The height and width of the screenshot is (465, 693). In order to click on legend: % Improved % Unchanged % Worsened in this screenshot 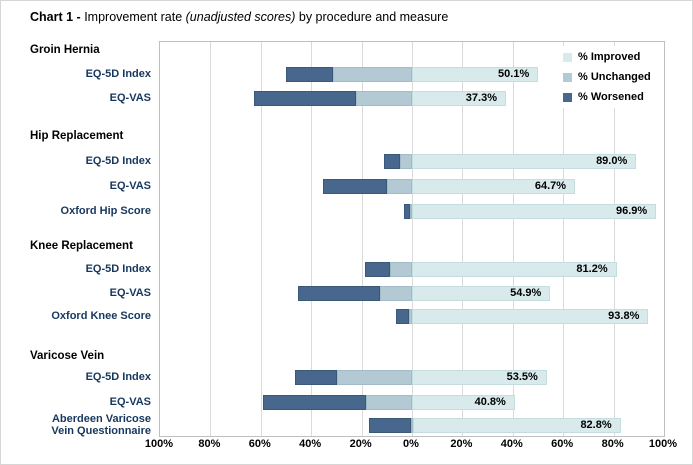, I will do `click(607, 77)`.